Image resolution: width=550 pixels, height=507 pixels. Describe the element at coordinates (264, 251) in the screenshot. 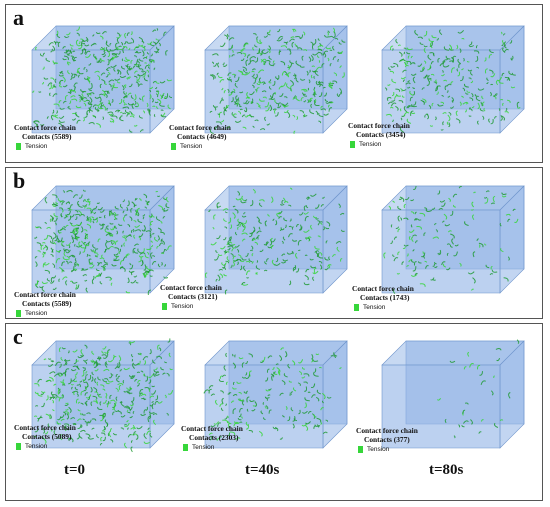

I see `box-front-face` at that location.